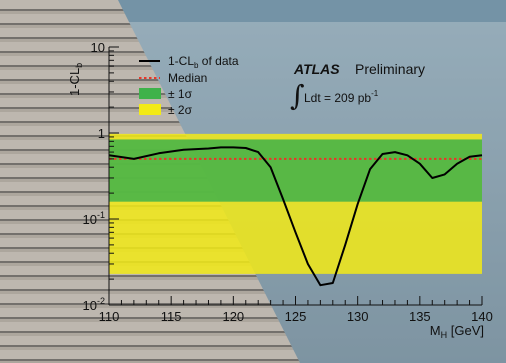 The width and height of the screenshot is (506, 363). What do you see at coordinates (150, 93) in the screenshot?
I see `legend-sigma1-swatch` at bounding box center [150, 93].